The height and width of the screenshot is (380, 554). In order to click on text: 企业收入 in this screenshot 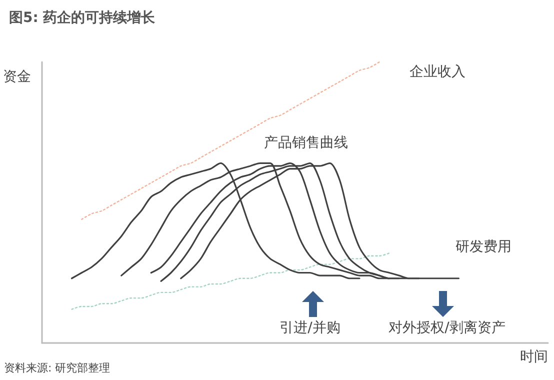, I will do `click(437, 72)`.